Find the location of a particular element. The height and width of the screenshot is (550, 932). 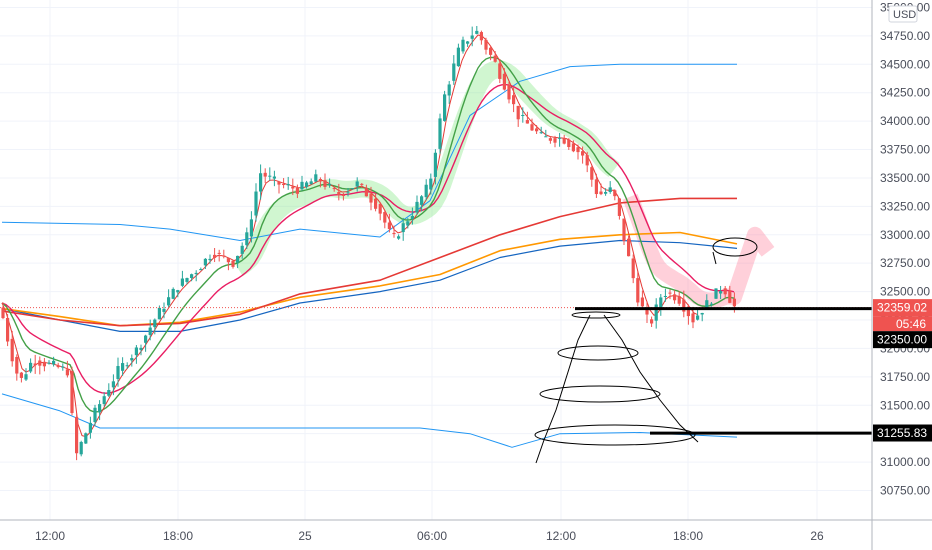

y-tick-label: 32750.00 is located at coordinates (905, 263).